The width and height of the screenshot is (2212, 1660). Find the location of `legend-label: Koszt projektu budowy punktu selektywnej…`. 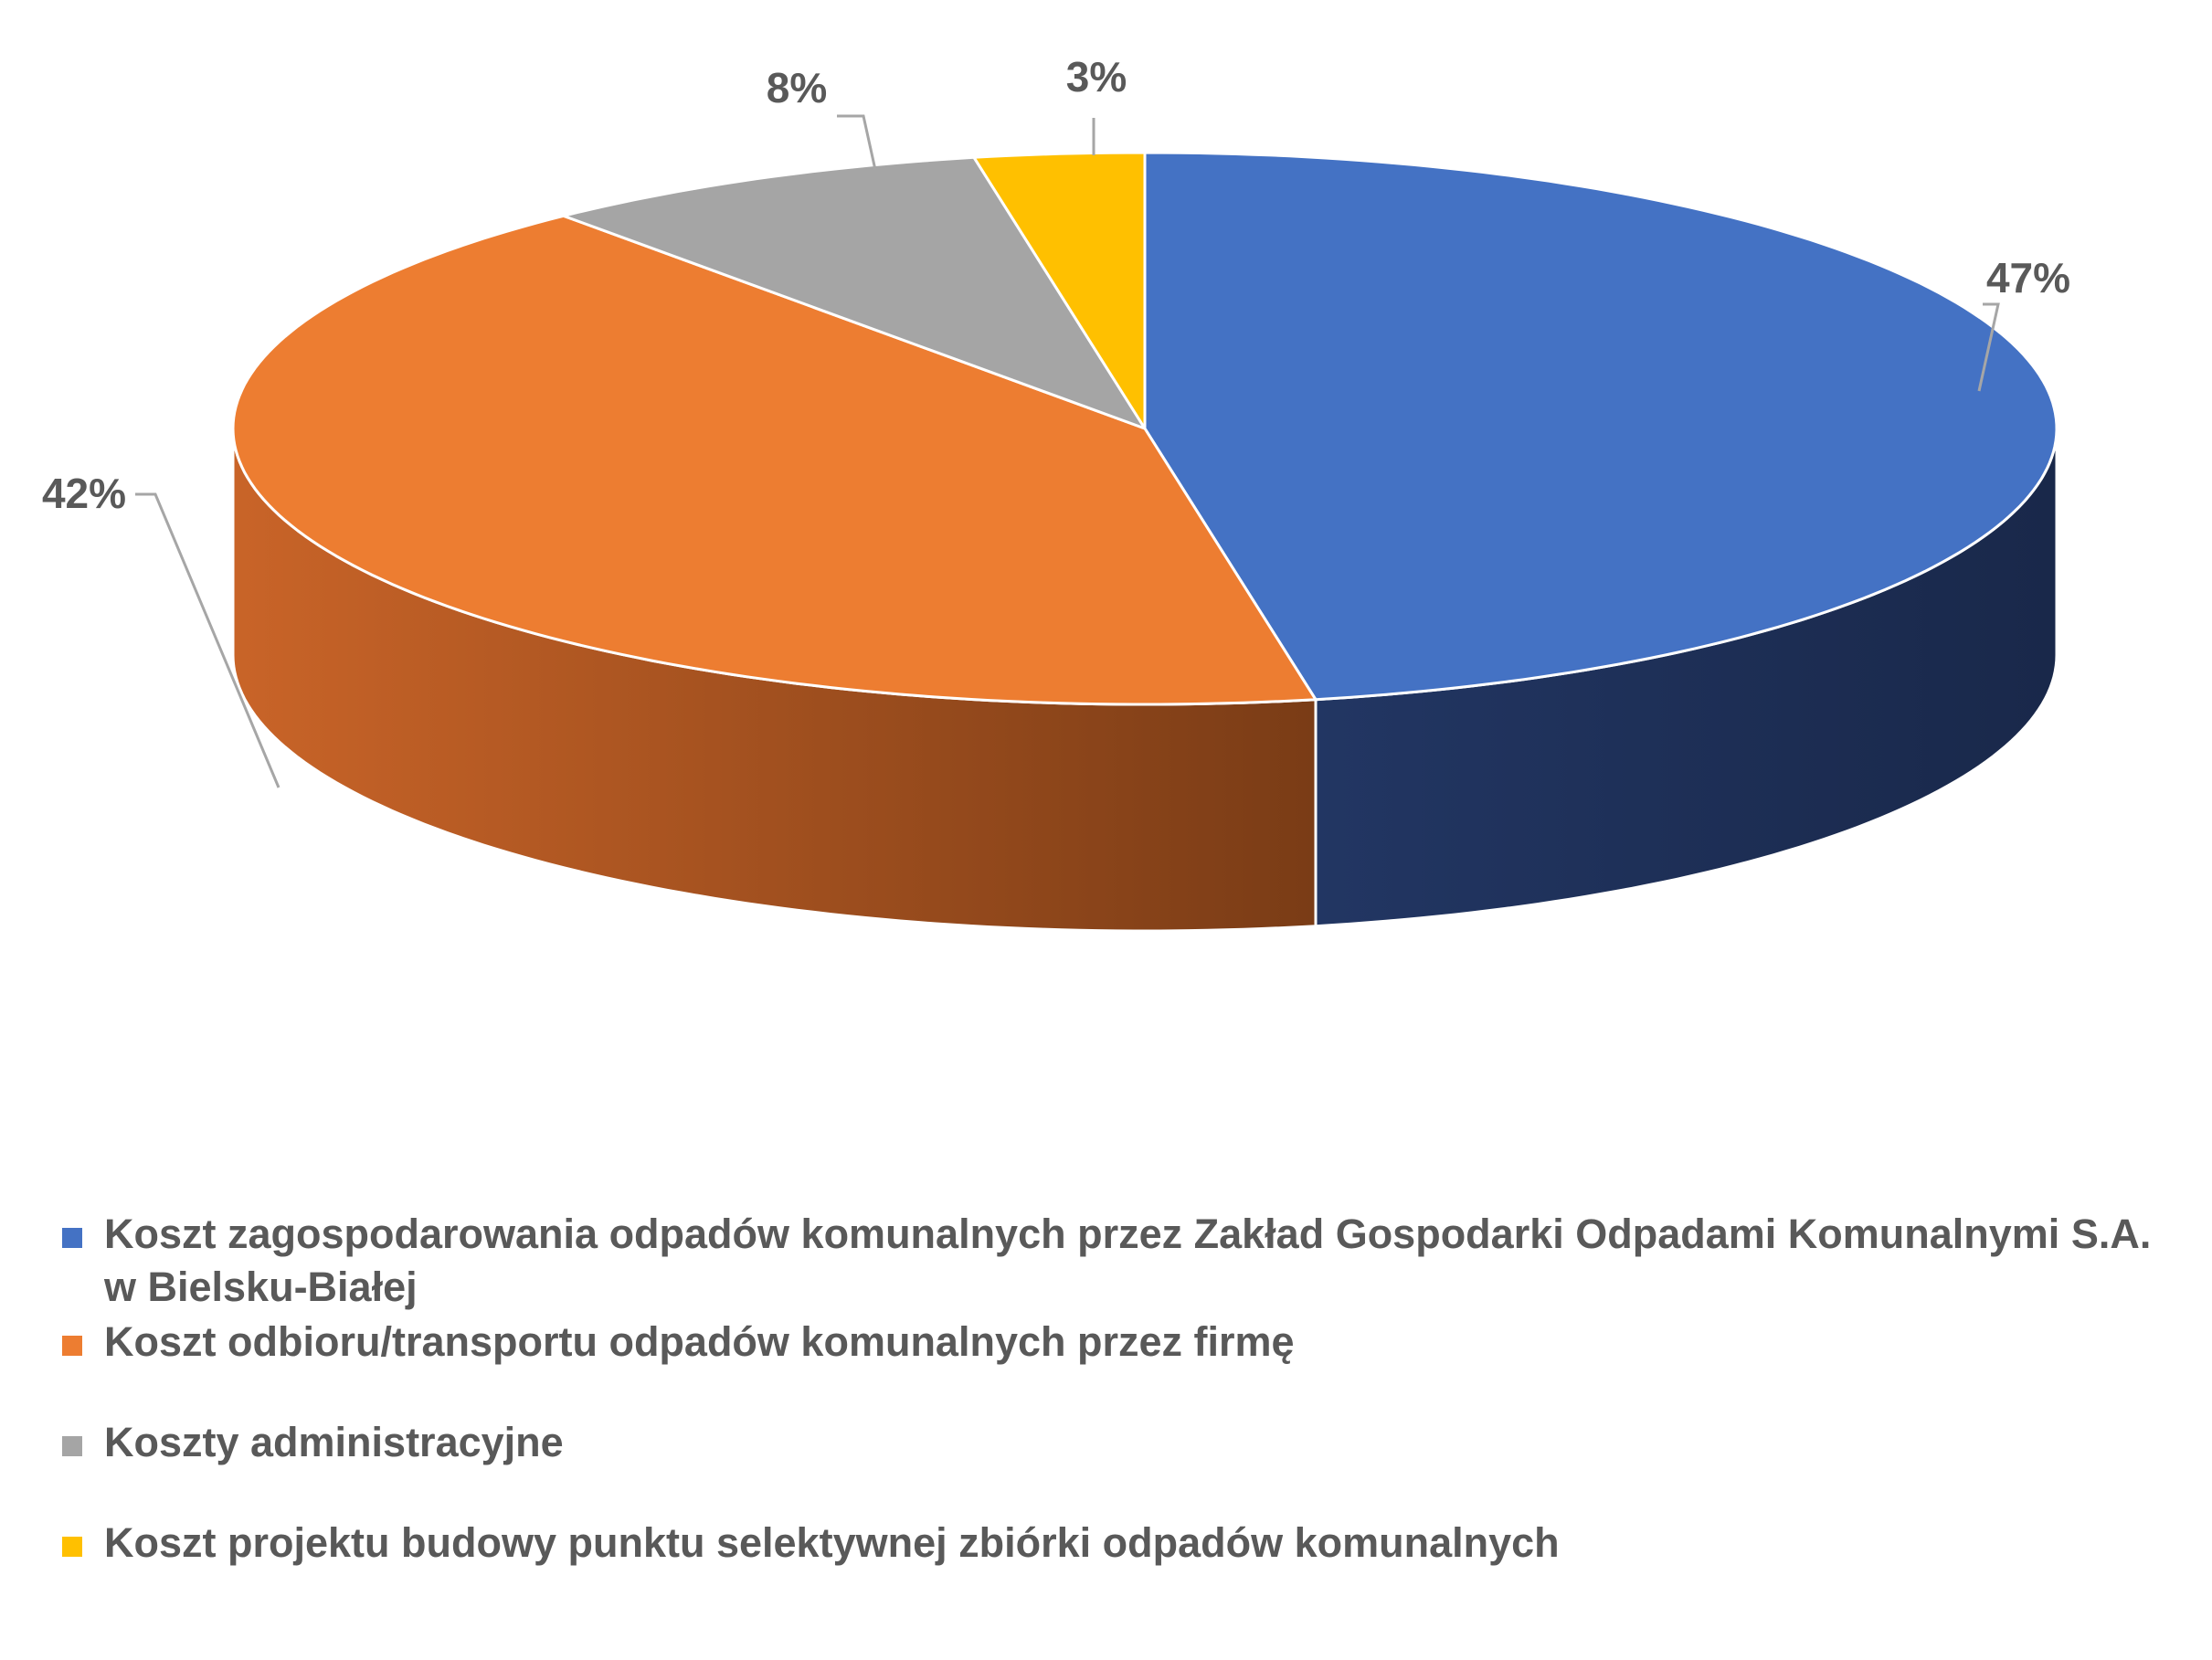

legend-label: Koszt projektu budowy punktu selektywnej… is located at coordinates (832, 1542).